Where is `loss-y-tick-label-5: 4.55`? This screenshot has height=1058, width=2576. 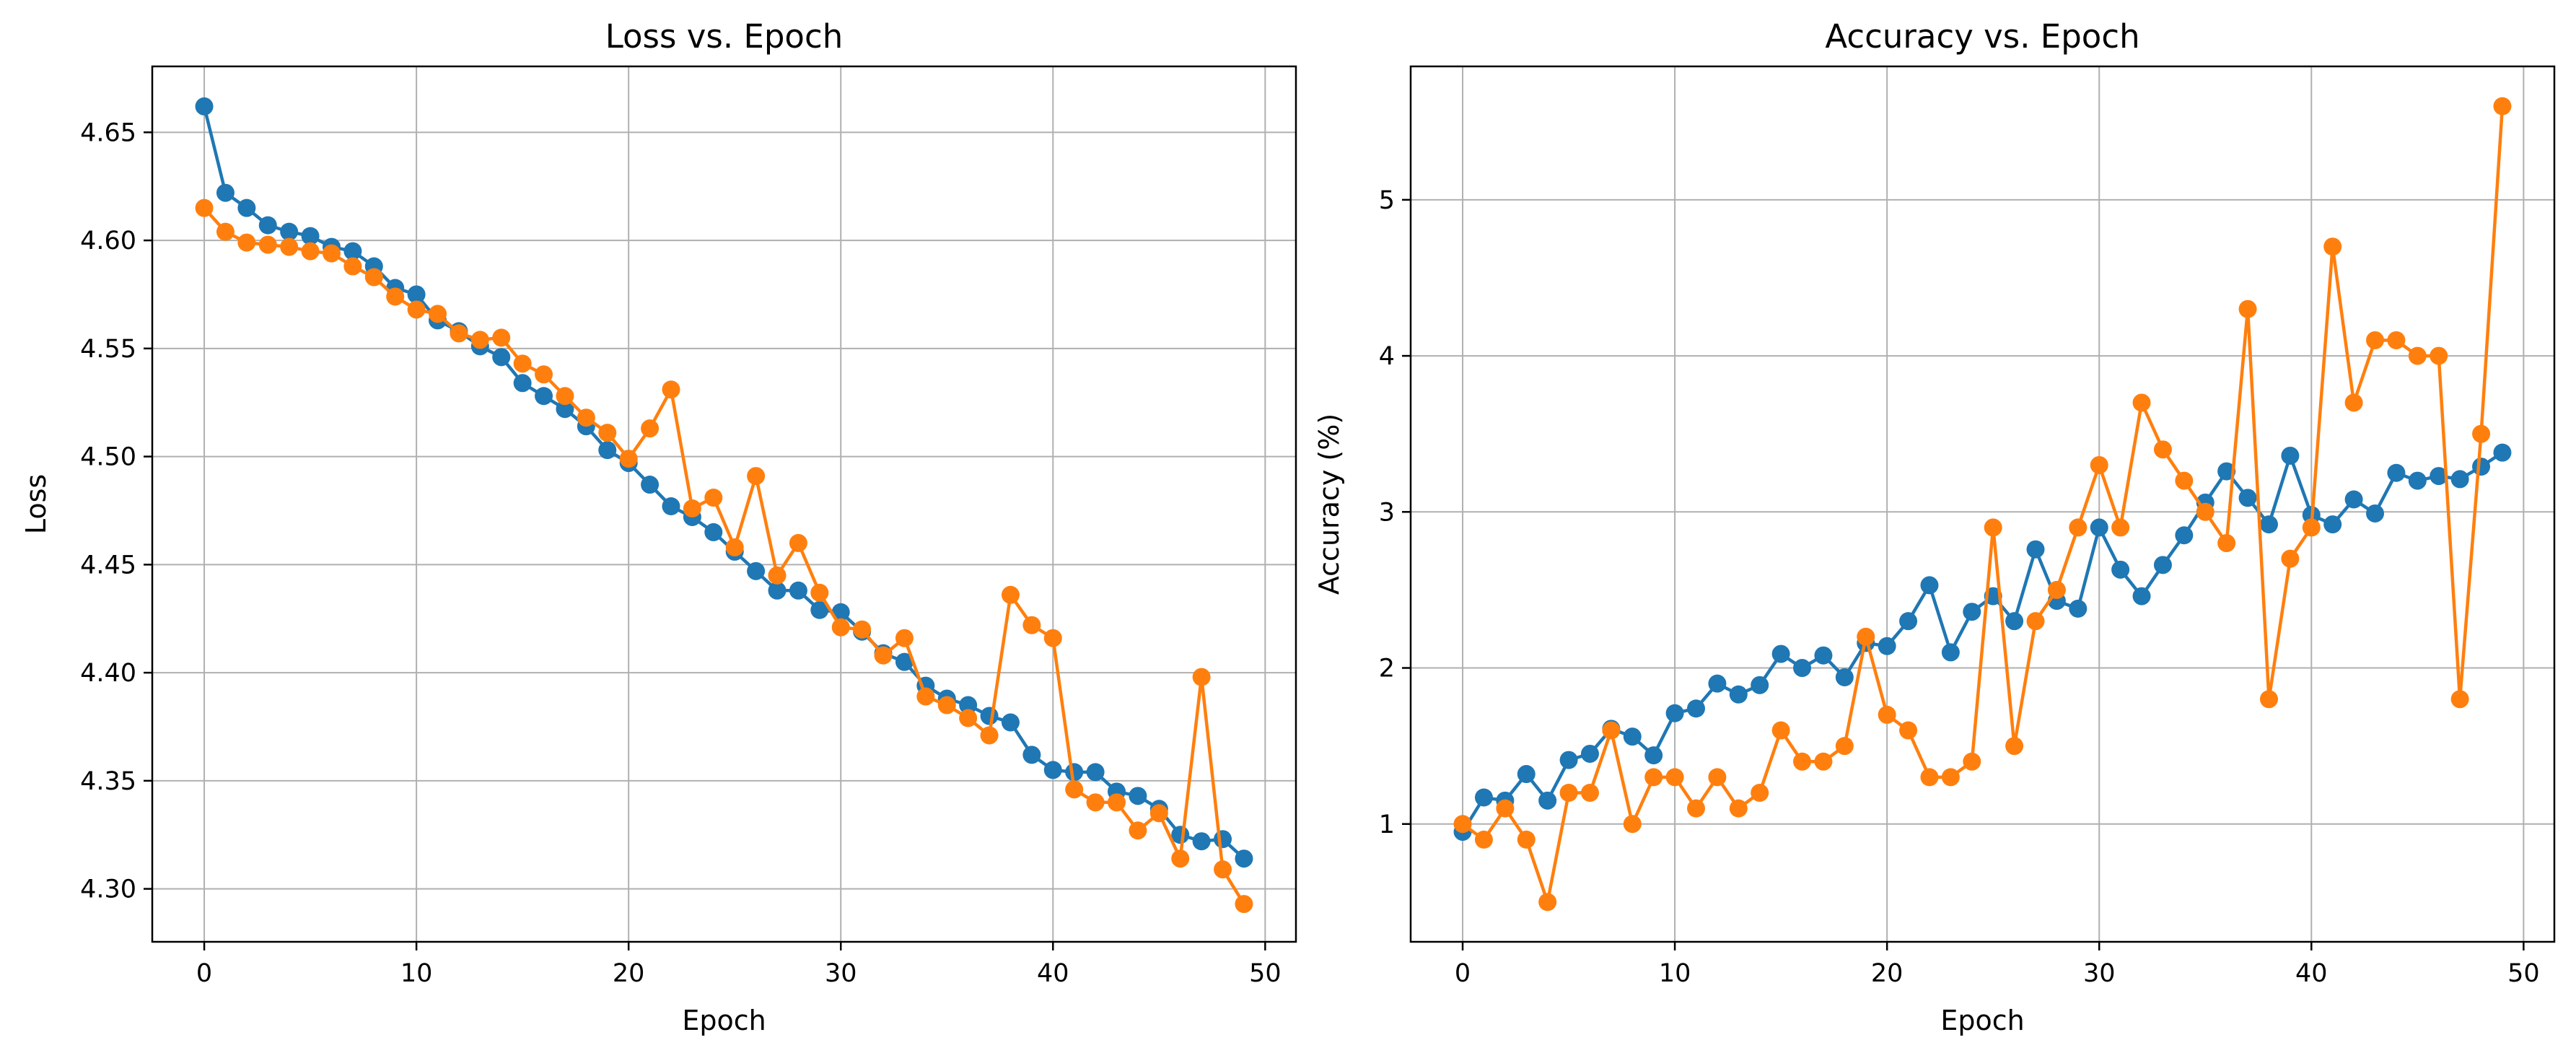 loss-y-tick-label-5: 4.55 is located at coordinates (108, 349).